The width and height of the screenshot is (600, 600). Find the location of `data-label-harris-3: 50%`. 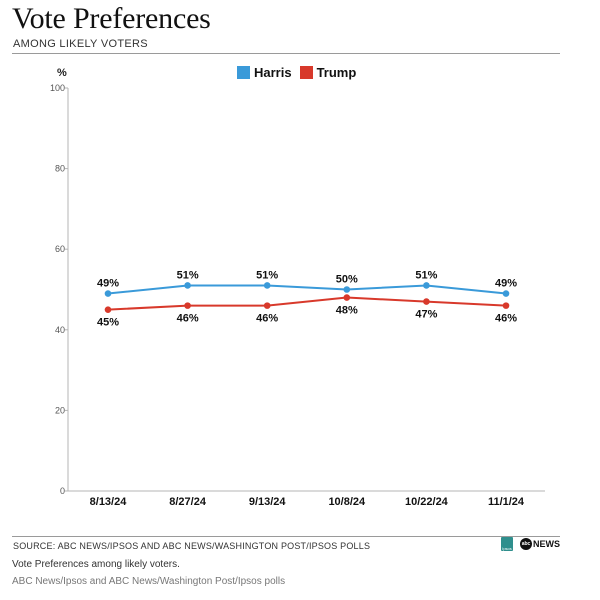

data-label-harris-3: 50% is located at coordinates (347, 280).